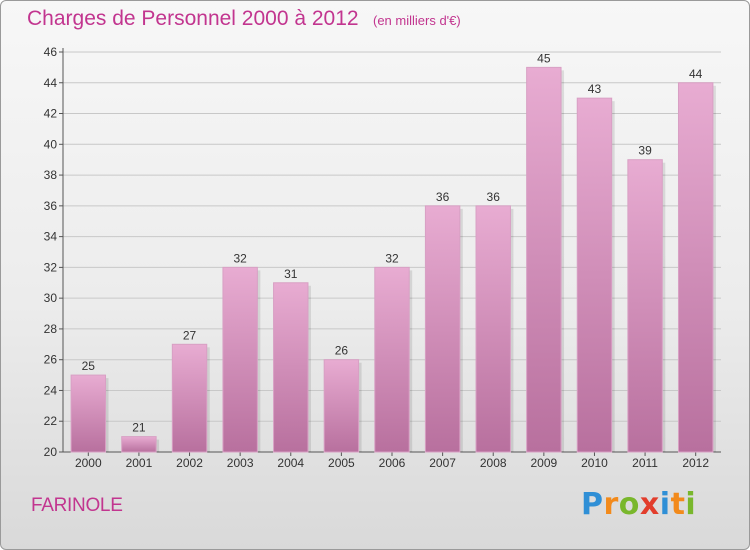  Describe the element at coordinates (240, 463) in the screenshot. I see `x-tick-label: 2003` at that location.